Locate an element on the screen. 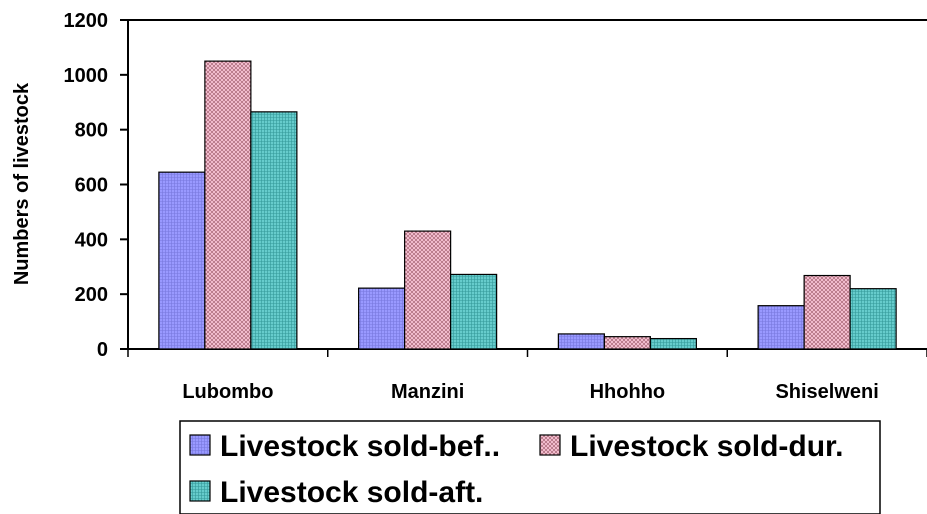  y-tick-label-3: 600 is located at coordinates (91, 186).